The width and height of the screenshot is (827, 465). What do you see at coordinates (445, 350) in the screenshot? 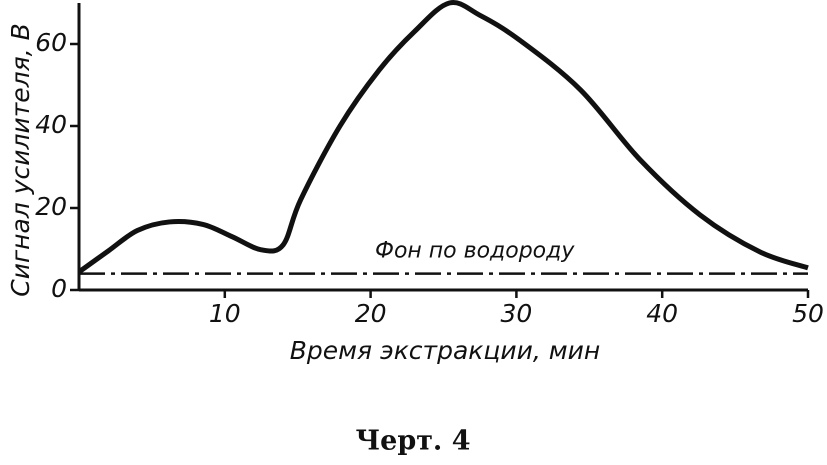
I see `x-axis-label: Время экстракции, мин` at bounding box center [445, 350].